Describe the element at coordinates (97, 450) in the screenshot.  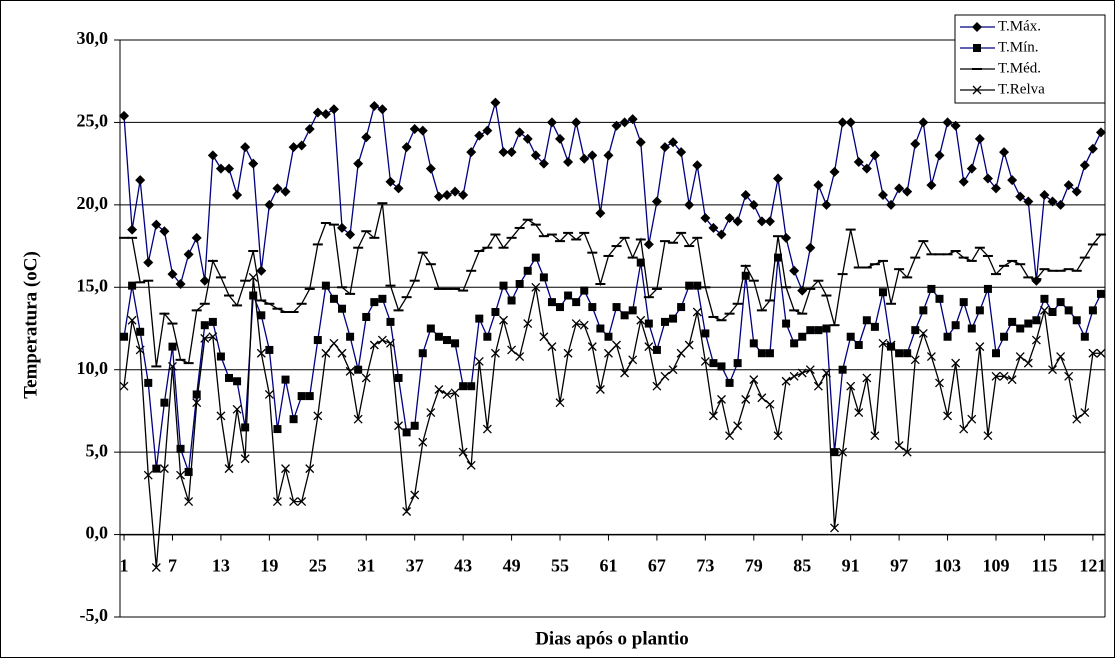
I see `y-tick-label: 5,0` at that location.